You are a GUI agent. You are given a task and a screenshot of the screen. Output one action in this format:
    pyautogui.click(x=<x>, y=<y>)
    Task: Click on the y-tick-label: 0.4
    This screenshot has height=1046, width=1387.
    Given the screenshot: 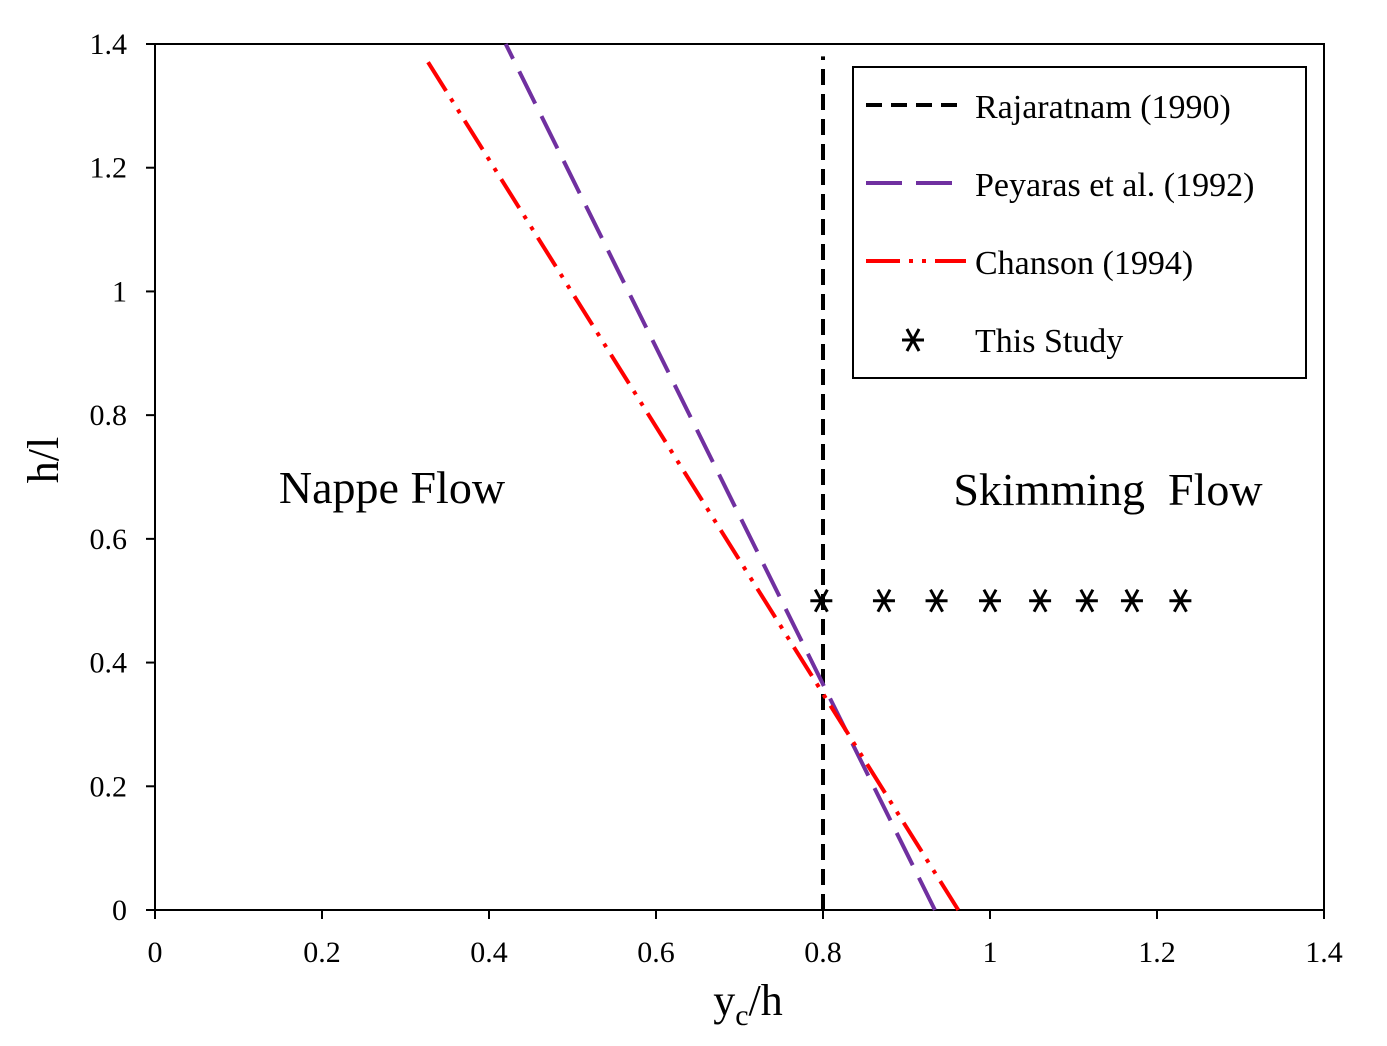 What is the action you would take?
    pyautogui.click(x=109, y=663)
    